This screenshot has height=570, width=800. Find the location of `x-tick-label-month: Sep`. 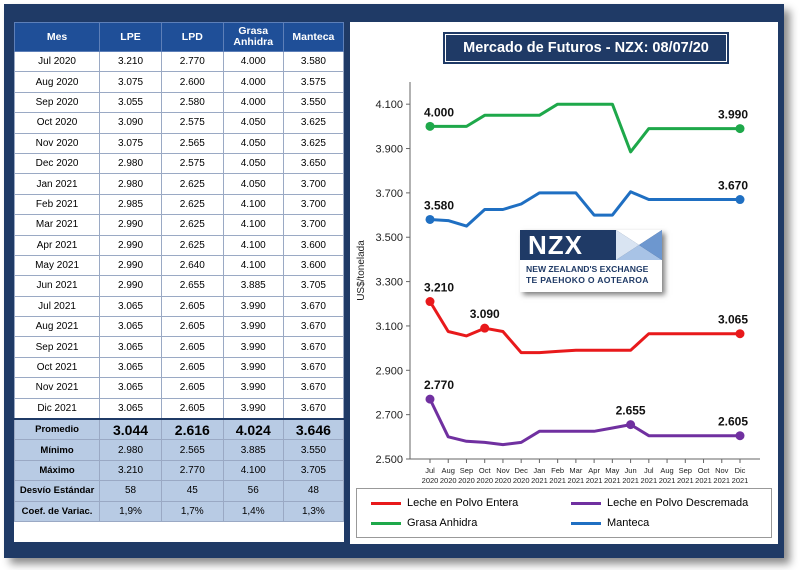

x-tick-label-month: Sep is located at coordinates (685, 470).